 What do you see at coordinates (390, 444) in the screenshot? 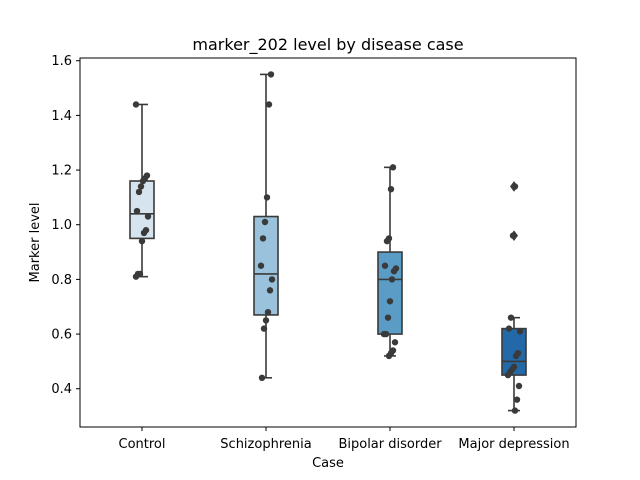
I see `x-tick-label: Bipolar disorder` at bounding box center [390, 444].